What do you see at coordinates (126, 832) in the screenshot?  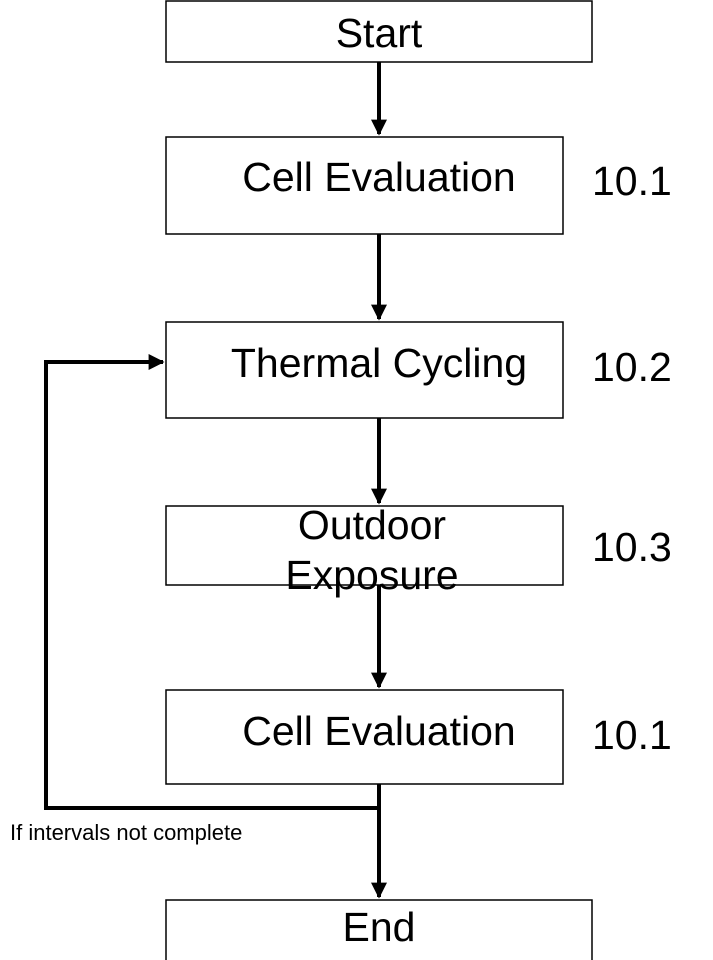 I see `loop-label: If intervals not complete` at bounding box center [126, 832].